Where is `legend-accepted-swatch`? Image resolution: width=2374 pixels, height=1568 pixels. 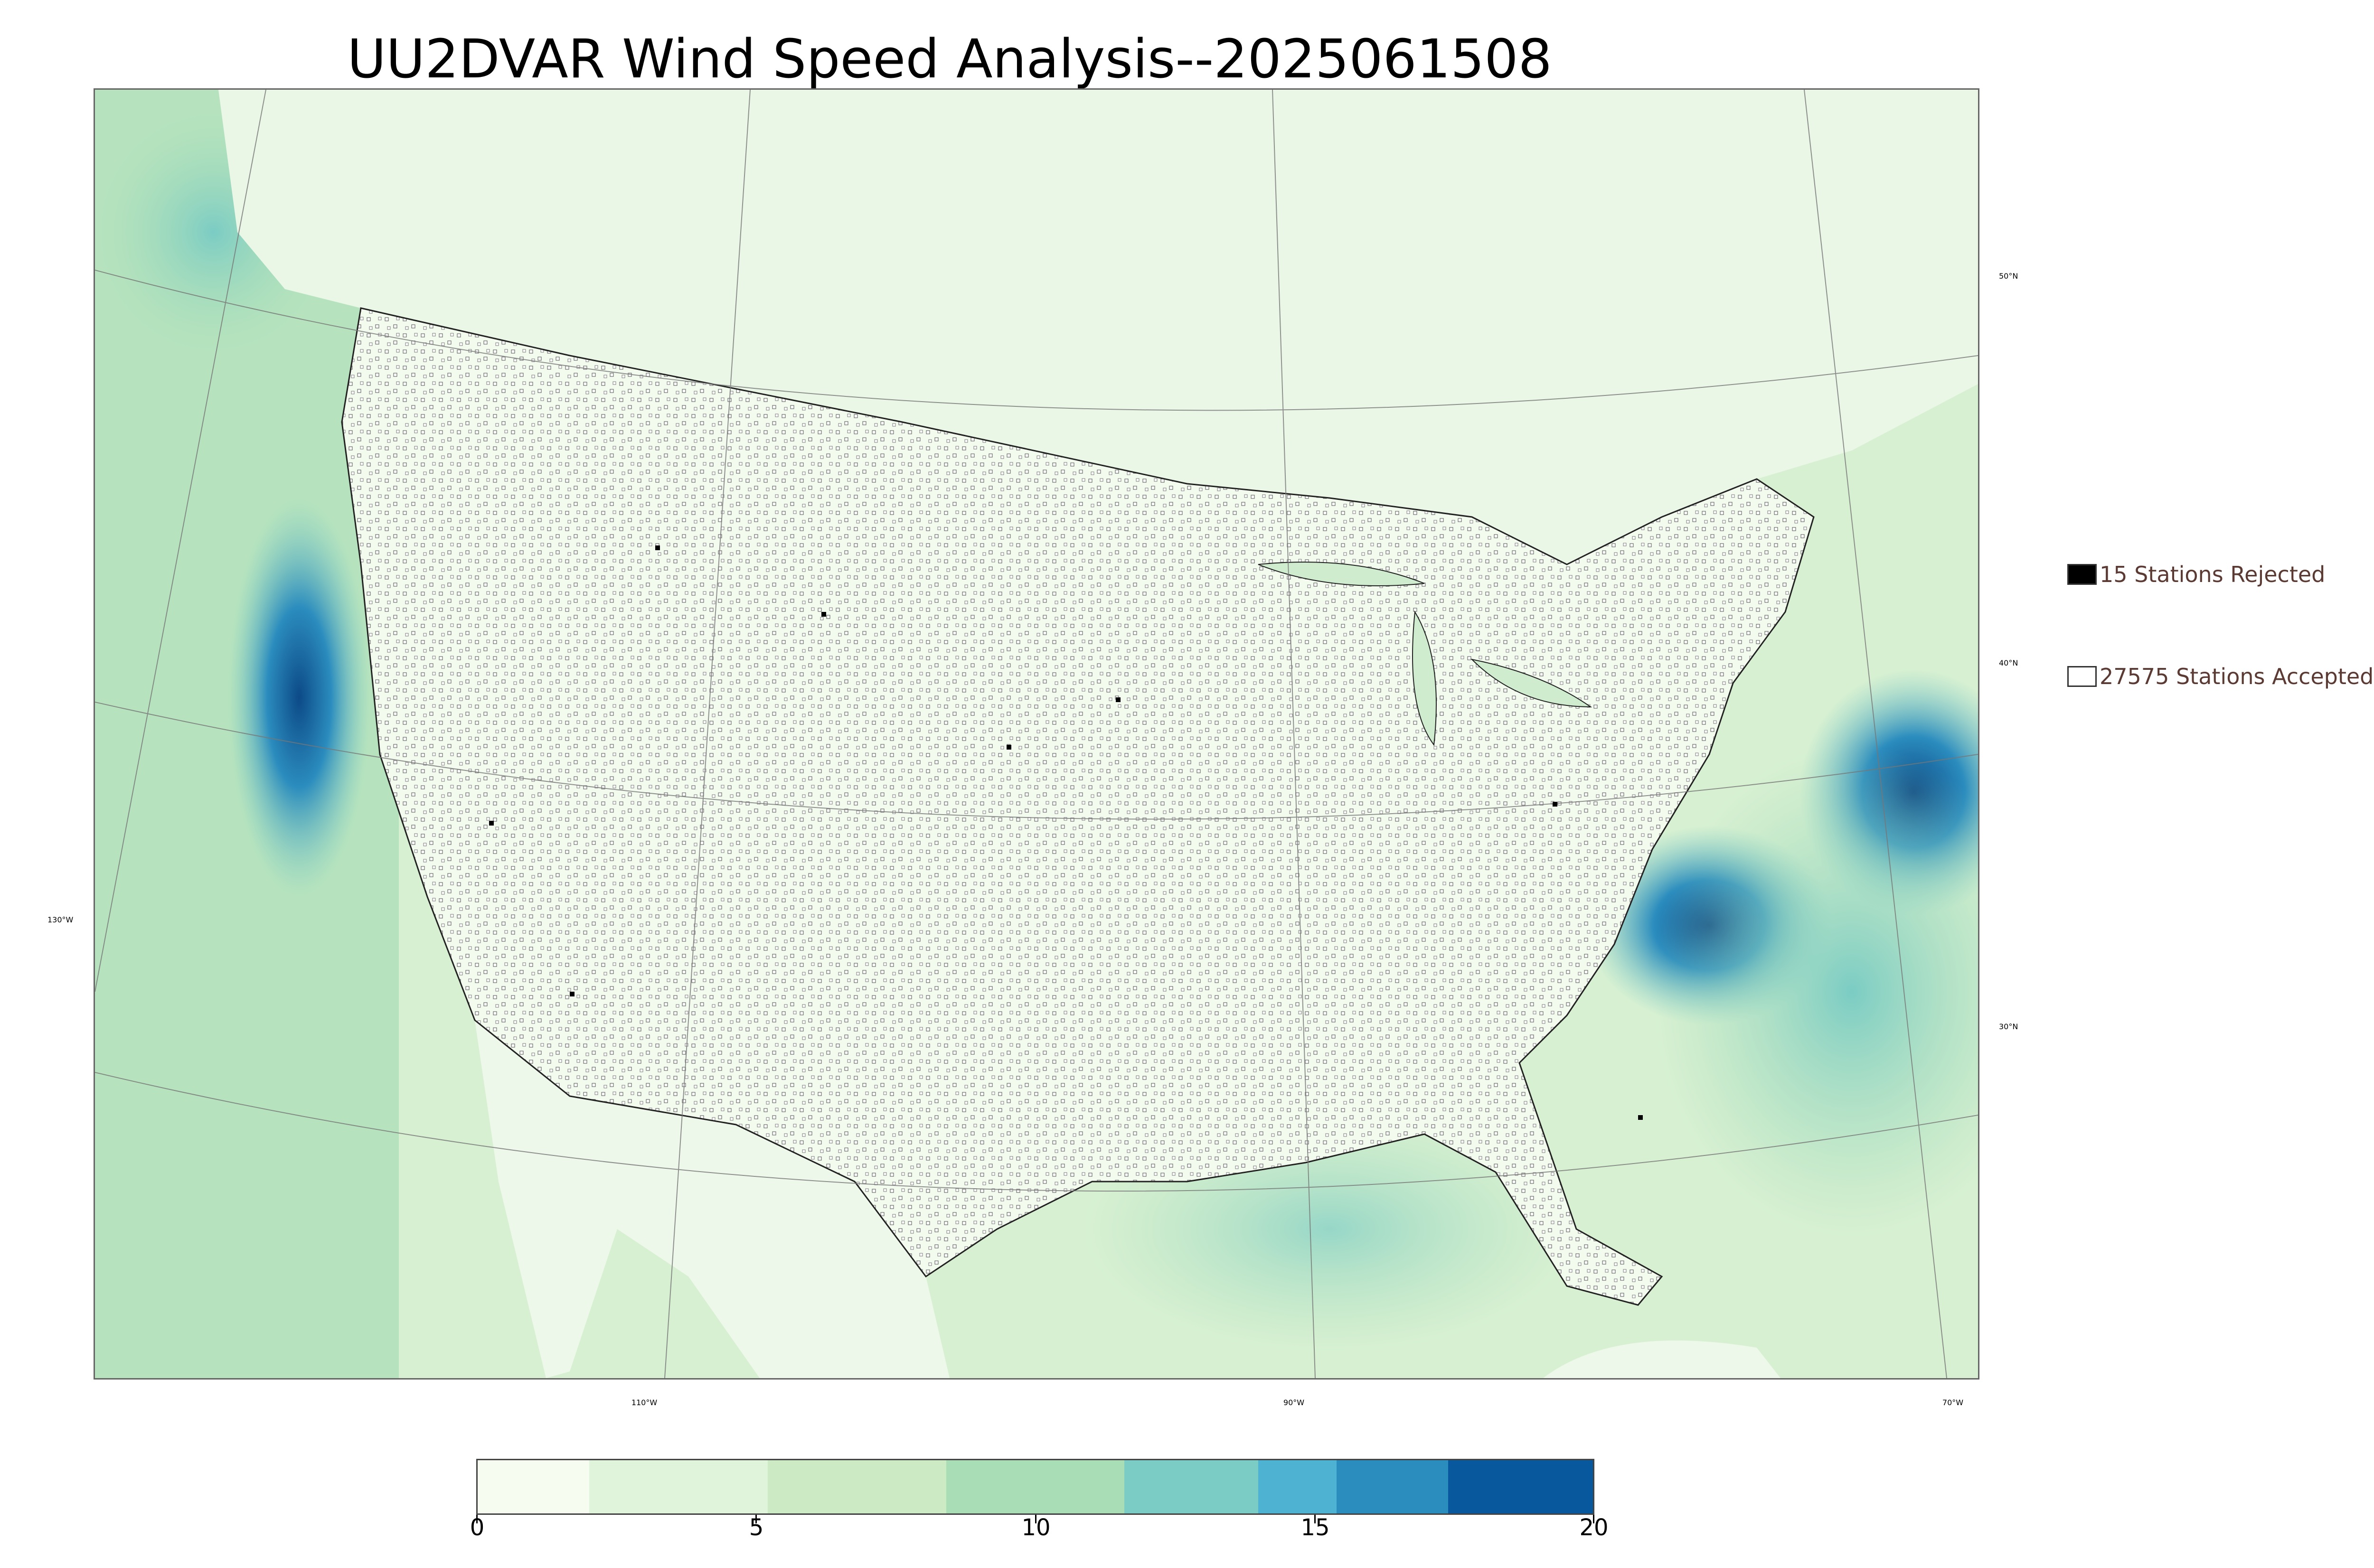
legend-accepted-swatch is located at coordinates (2082, 676).